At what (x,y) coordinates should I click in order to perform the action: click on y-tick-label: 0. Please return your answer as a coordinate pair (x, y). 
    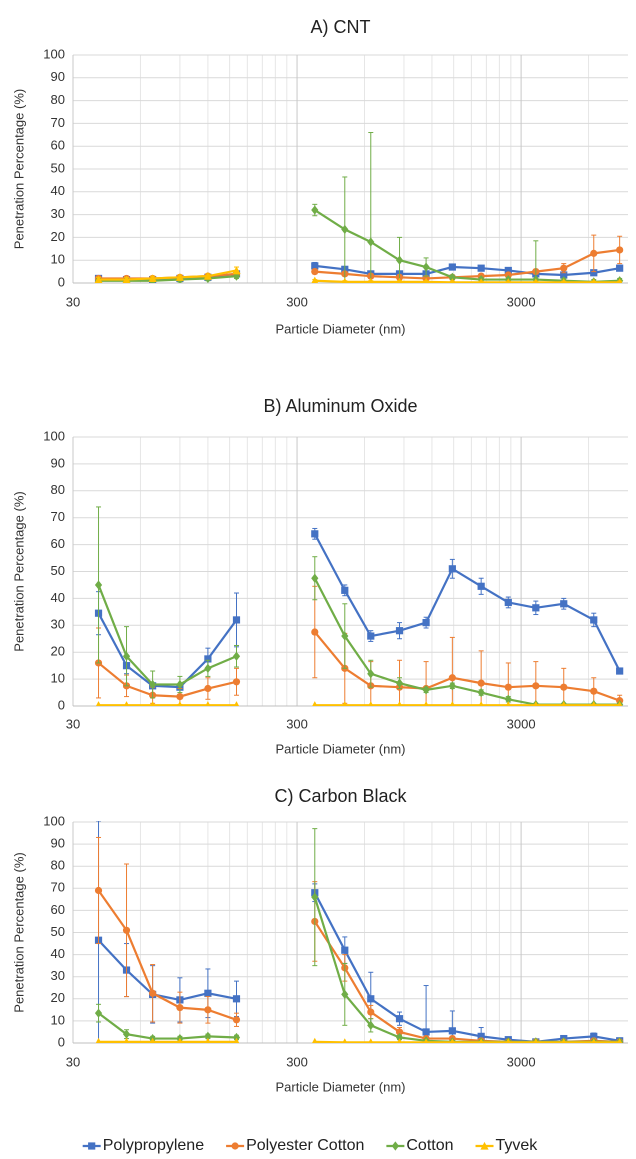
    Looking at the image, I should click on (61, 281).